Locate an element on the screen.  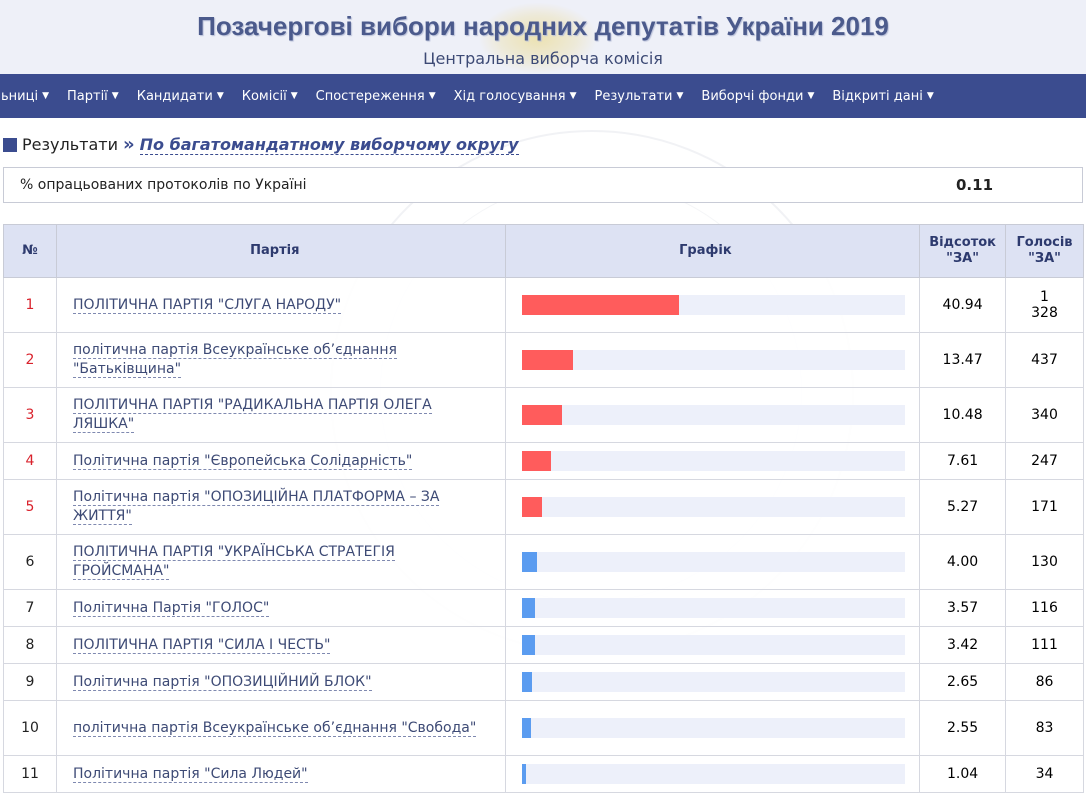
votes-value: 111 is located at coordinates (1044, 645).